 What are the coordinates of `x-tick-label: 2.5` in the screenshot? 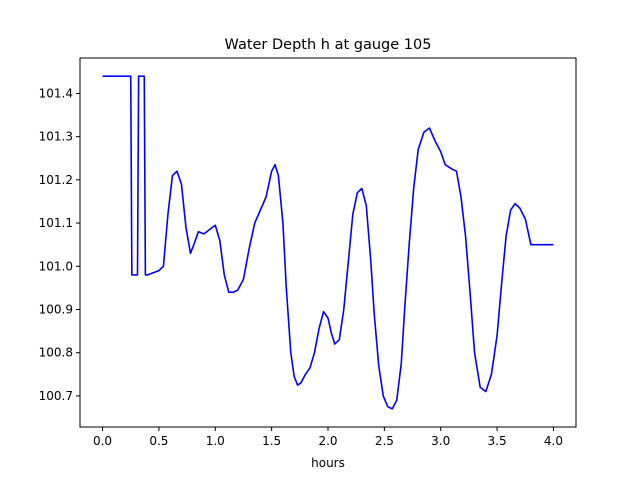 It's located at (384, 441).